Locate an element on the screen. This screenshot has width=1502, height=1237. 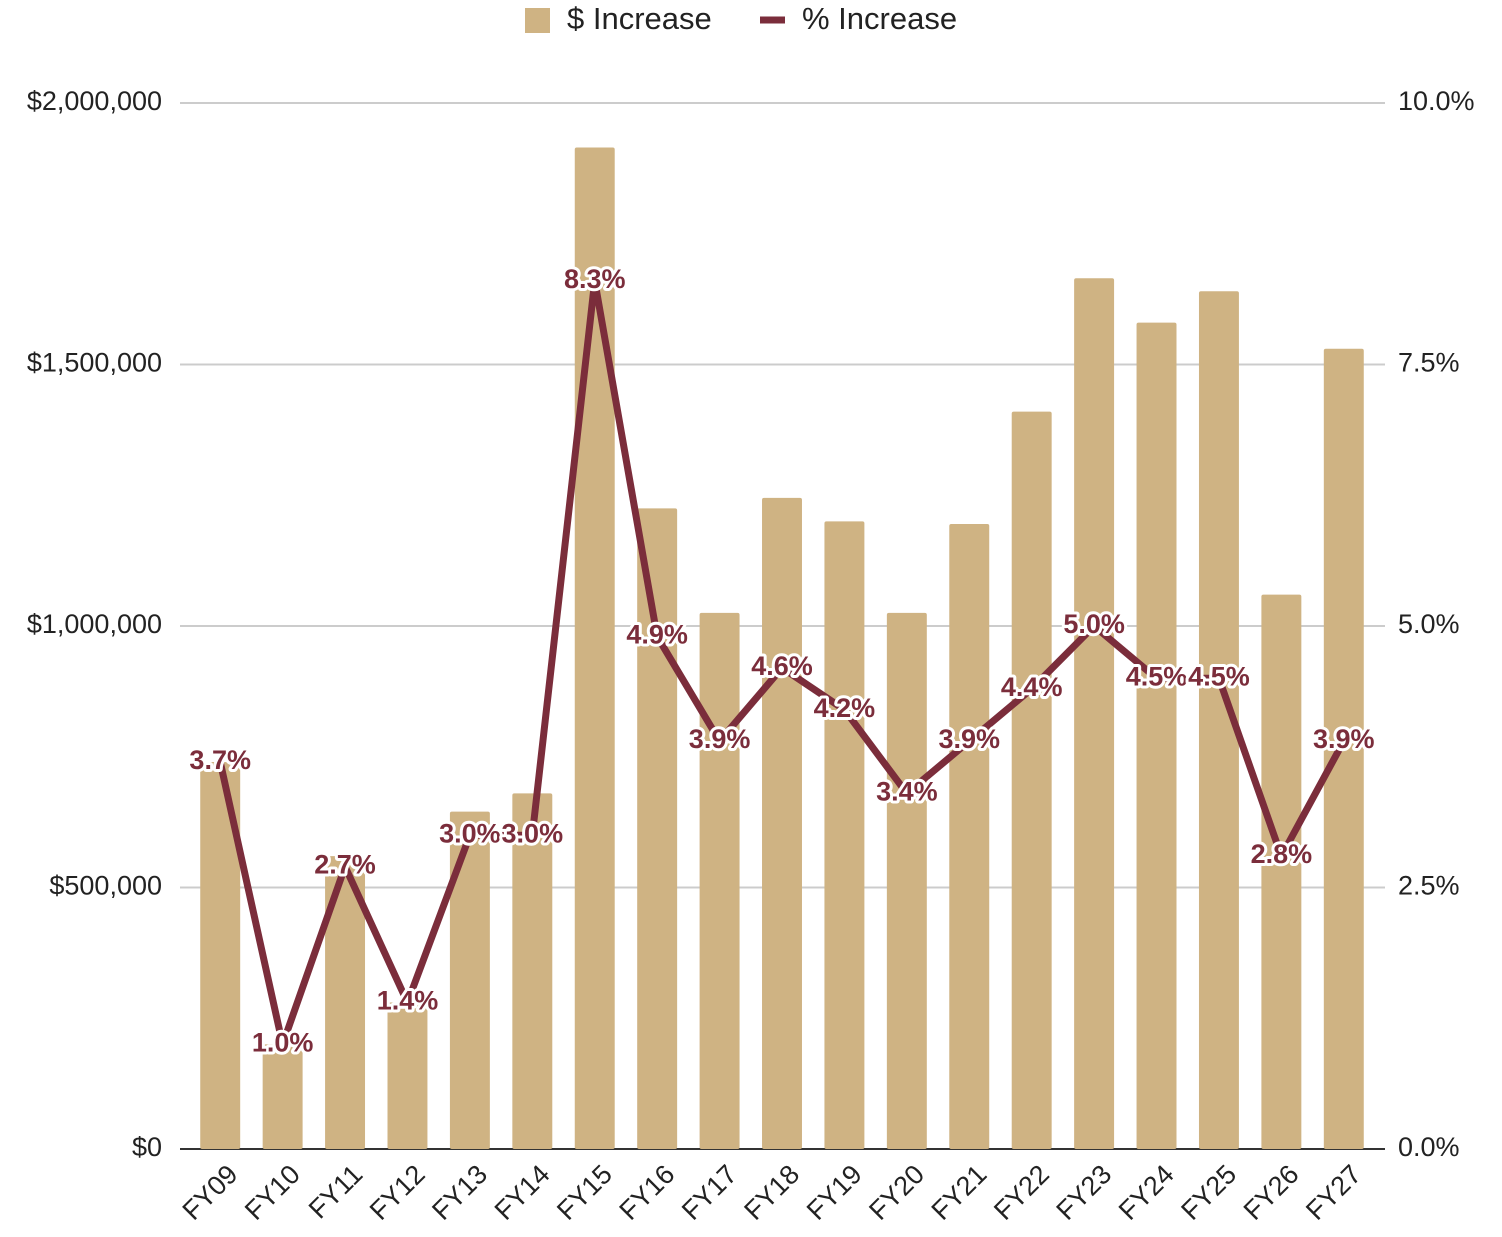
x-tick-label: FY15 is located at coordinates (584, 1192).